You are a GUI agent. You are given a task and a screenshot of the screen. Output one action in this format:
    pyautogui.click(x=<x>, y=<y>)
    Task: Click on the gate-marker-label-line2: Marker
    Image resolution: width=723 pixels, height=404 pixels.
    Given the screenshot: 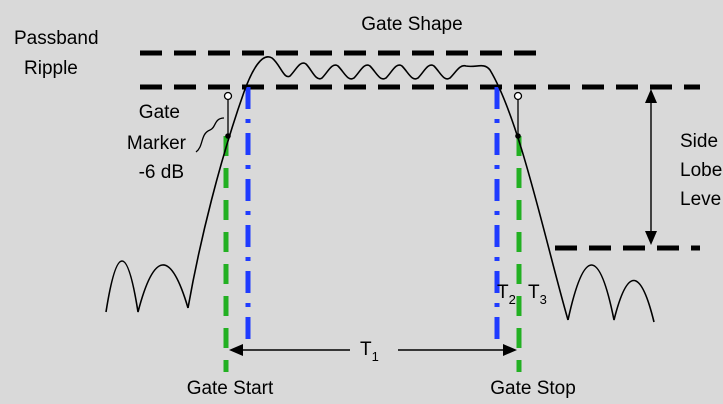 What is the action you would take?
    pyautogui.click(x=157, y=143)
    